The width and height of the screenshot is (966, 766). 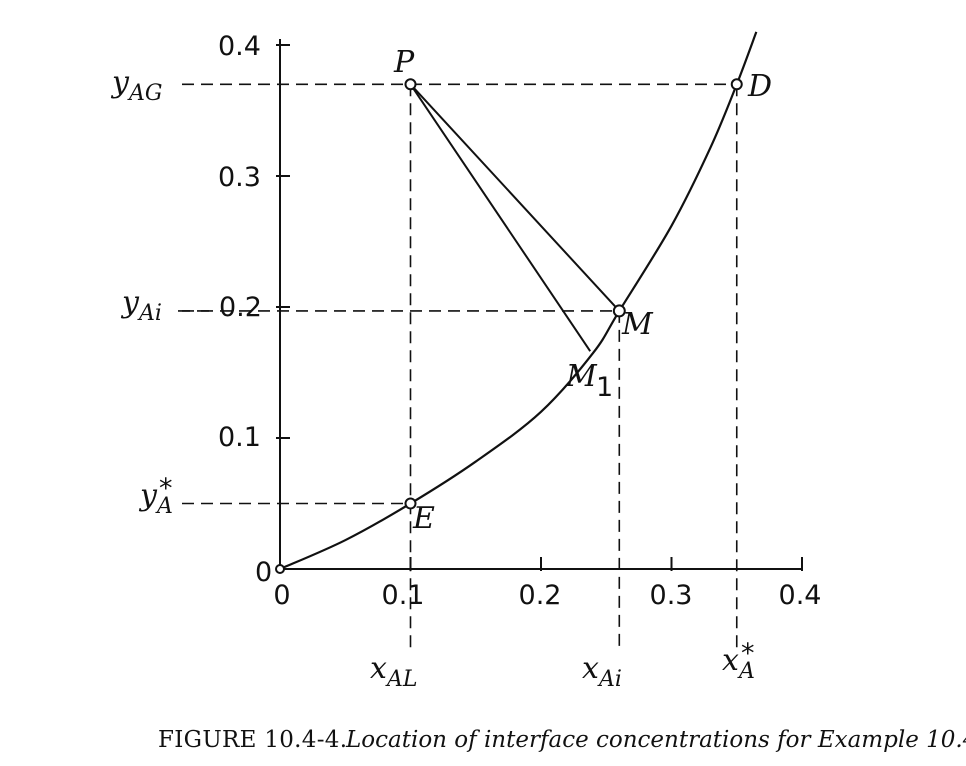 What do you see at coordinates (637, 324) in the screenshot?
I see `point-m-label: M` at bounding box center [637, 324].